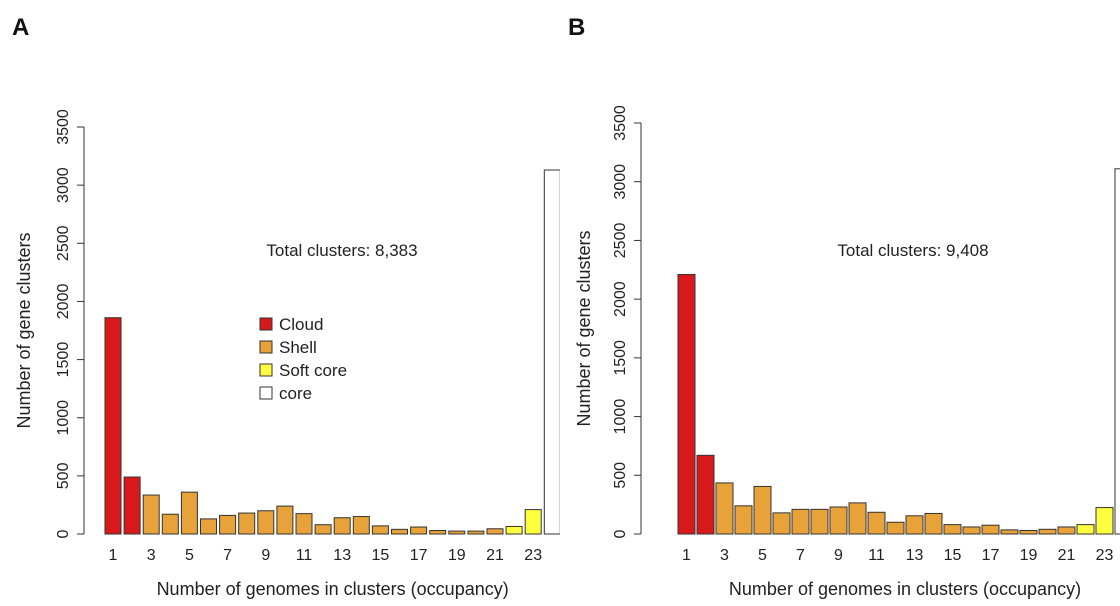 This screenshot has width=1120, height=606. I want to click on y-axis-label-b: Number of gene clusters, so click(584, 328).